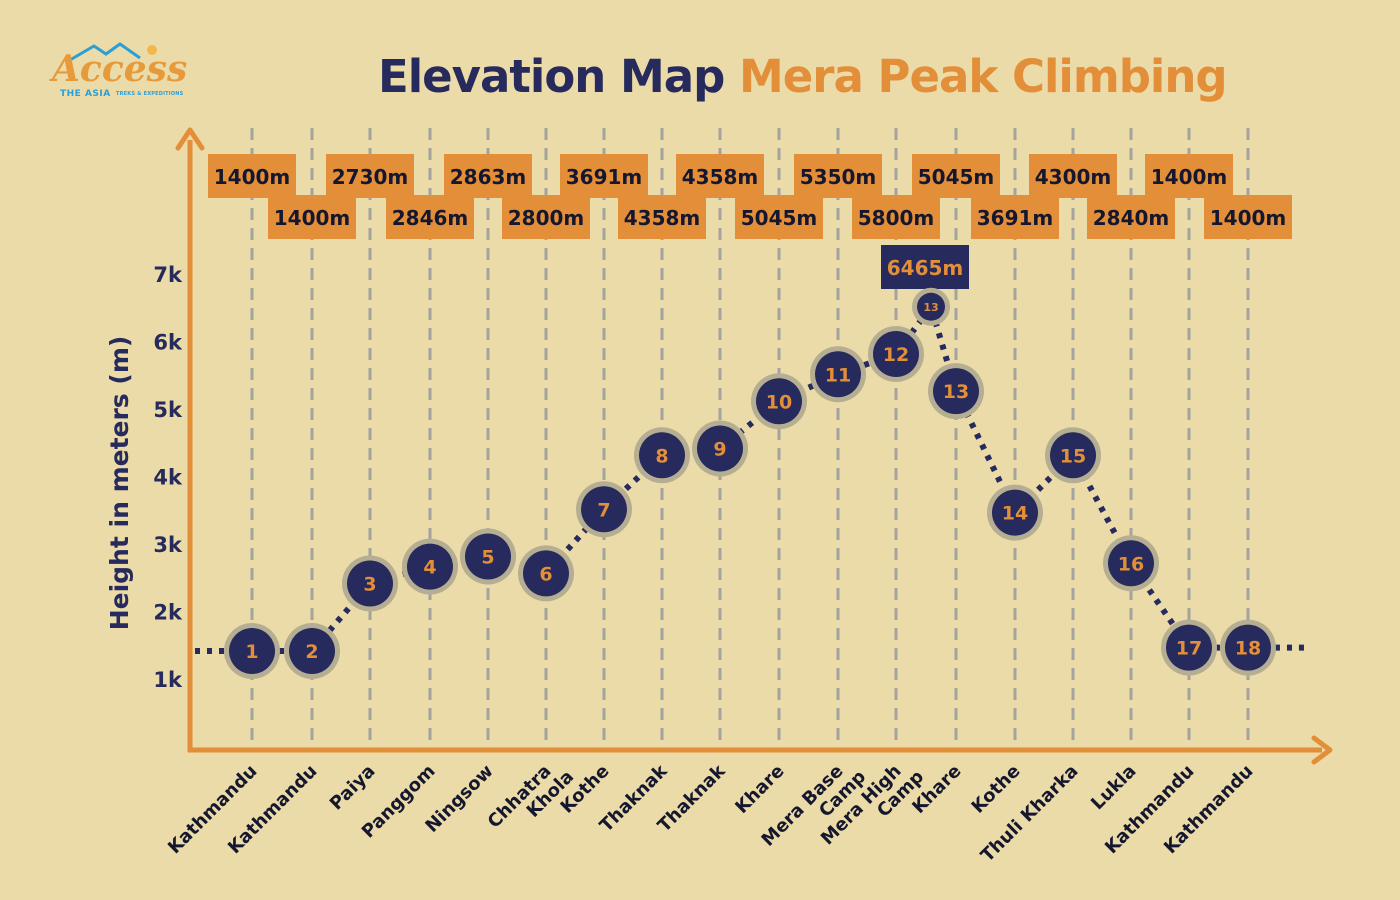 The image size is (1400, 900). I want to click on day-marker: 10, so click(779, 401).